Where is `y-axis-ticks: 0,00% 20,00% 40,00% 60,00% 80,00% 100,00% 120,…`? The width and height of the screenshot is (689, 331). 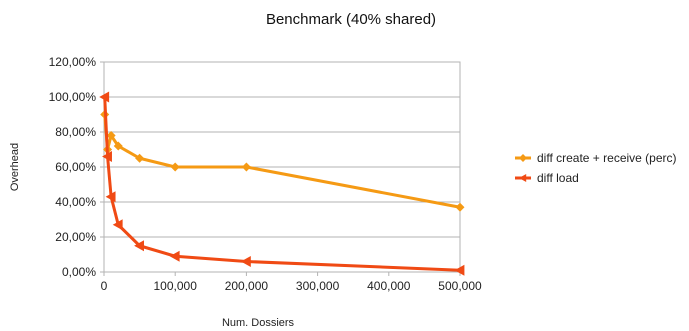 y-axis-ticks: 0,00% 20,00% 40,00% 60,00% 80,00% 100,00% 120,… is located at coordinates (76, 167).